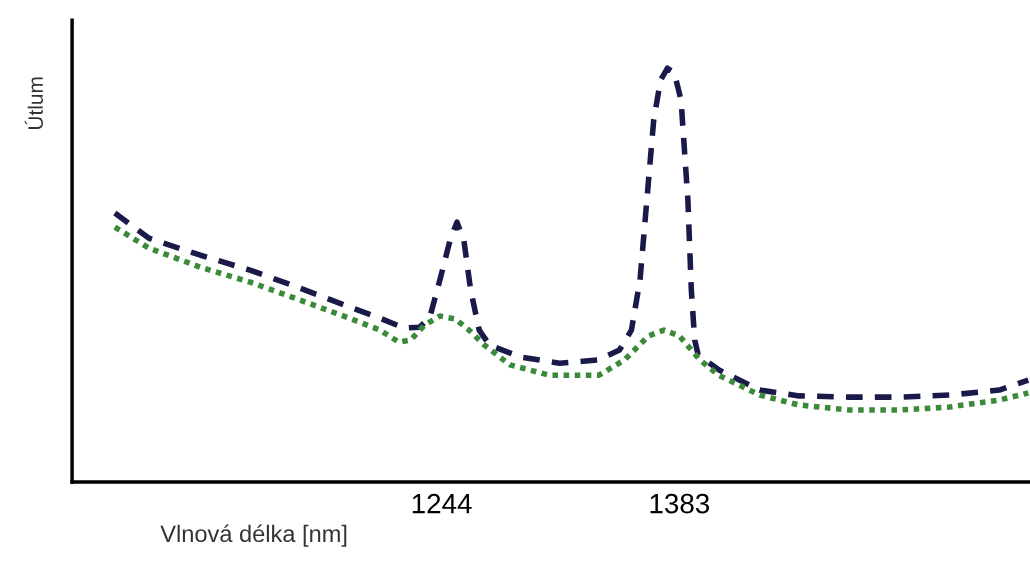  Describe the element at coordinates (253, 535) in the screenshot. I see `x-axis-title: Vlnová délka [nm]` at that location.